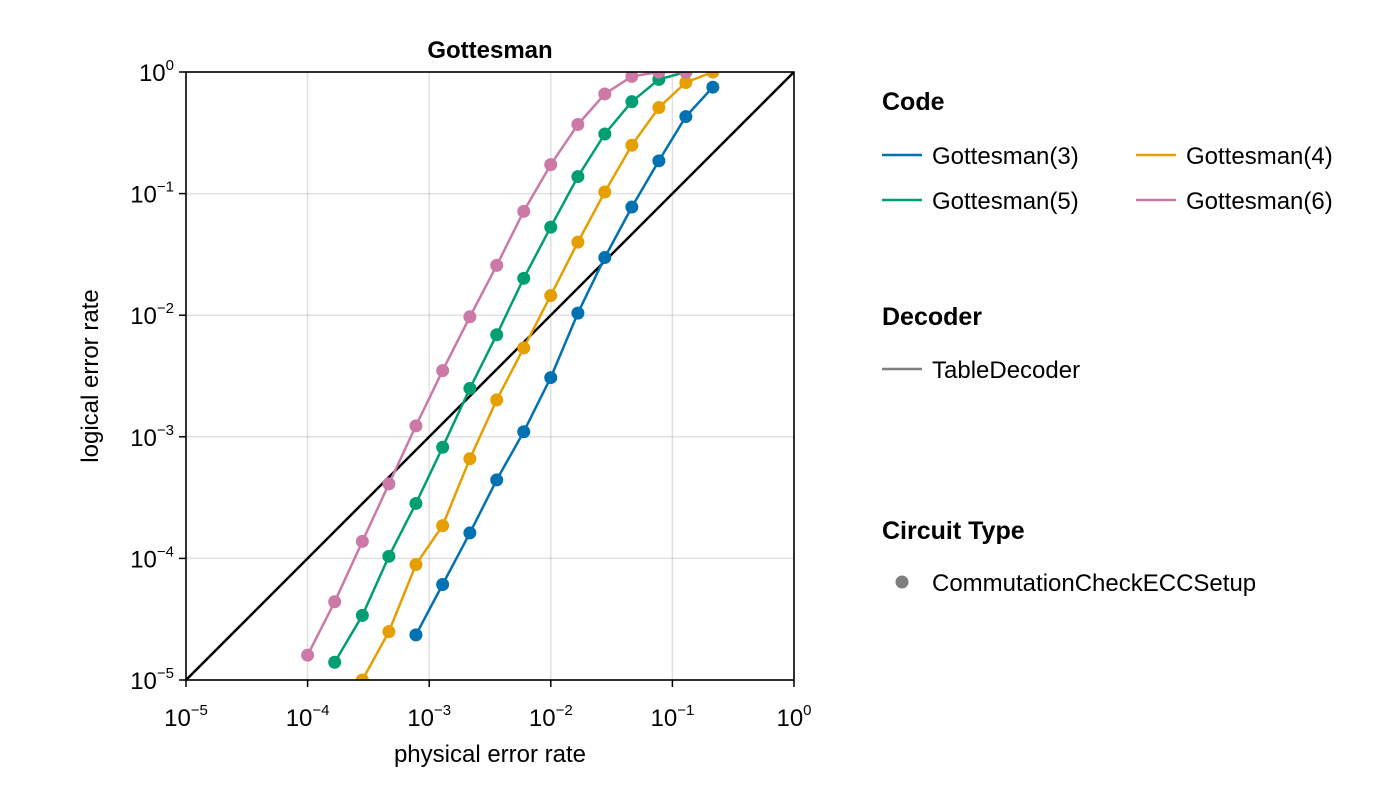 The image size is (1400, 805). I want to click on legend-entry: Gottesman(6), so click(1259, 201).